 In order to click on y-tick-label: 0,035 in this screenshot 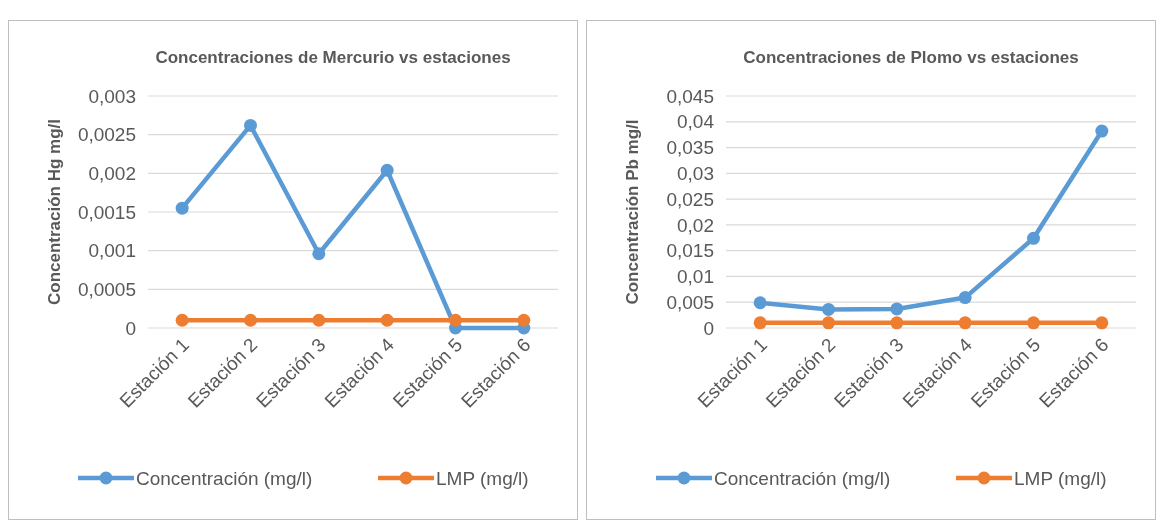, I will do `click(690, 148)`.